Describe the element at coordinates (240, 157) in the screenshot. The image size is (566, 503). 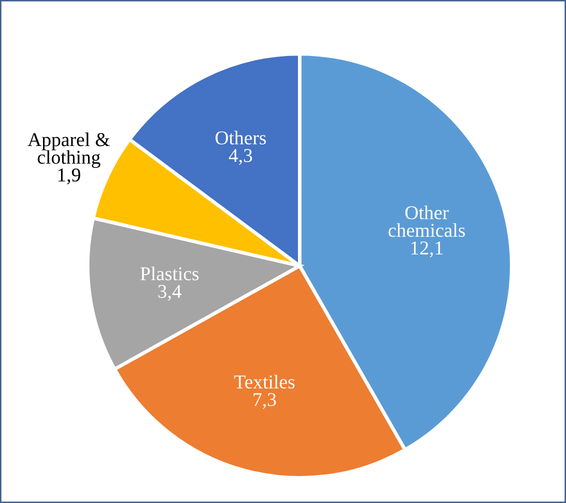
I see `data-label: 4,3` at that location.